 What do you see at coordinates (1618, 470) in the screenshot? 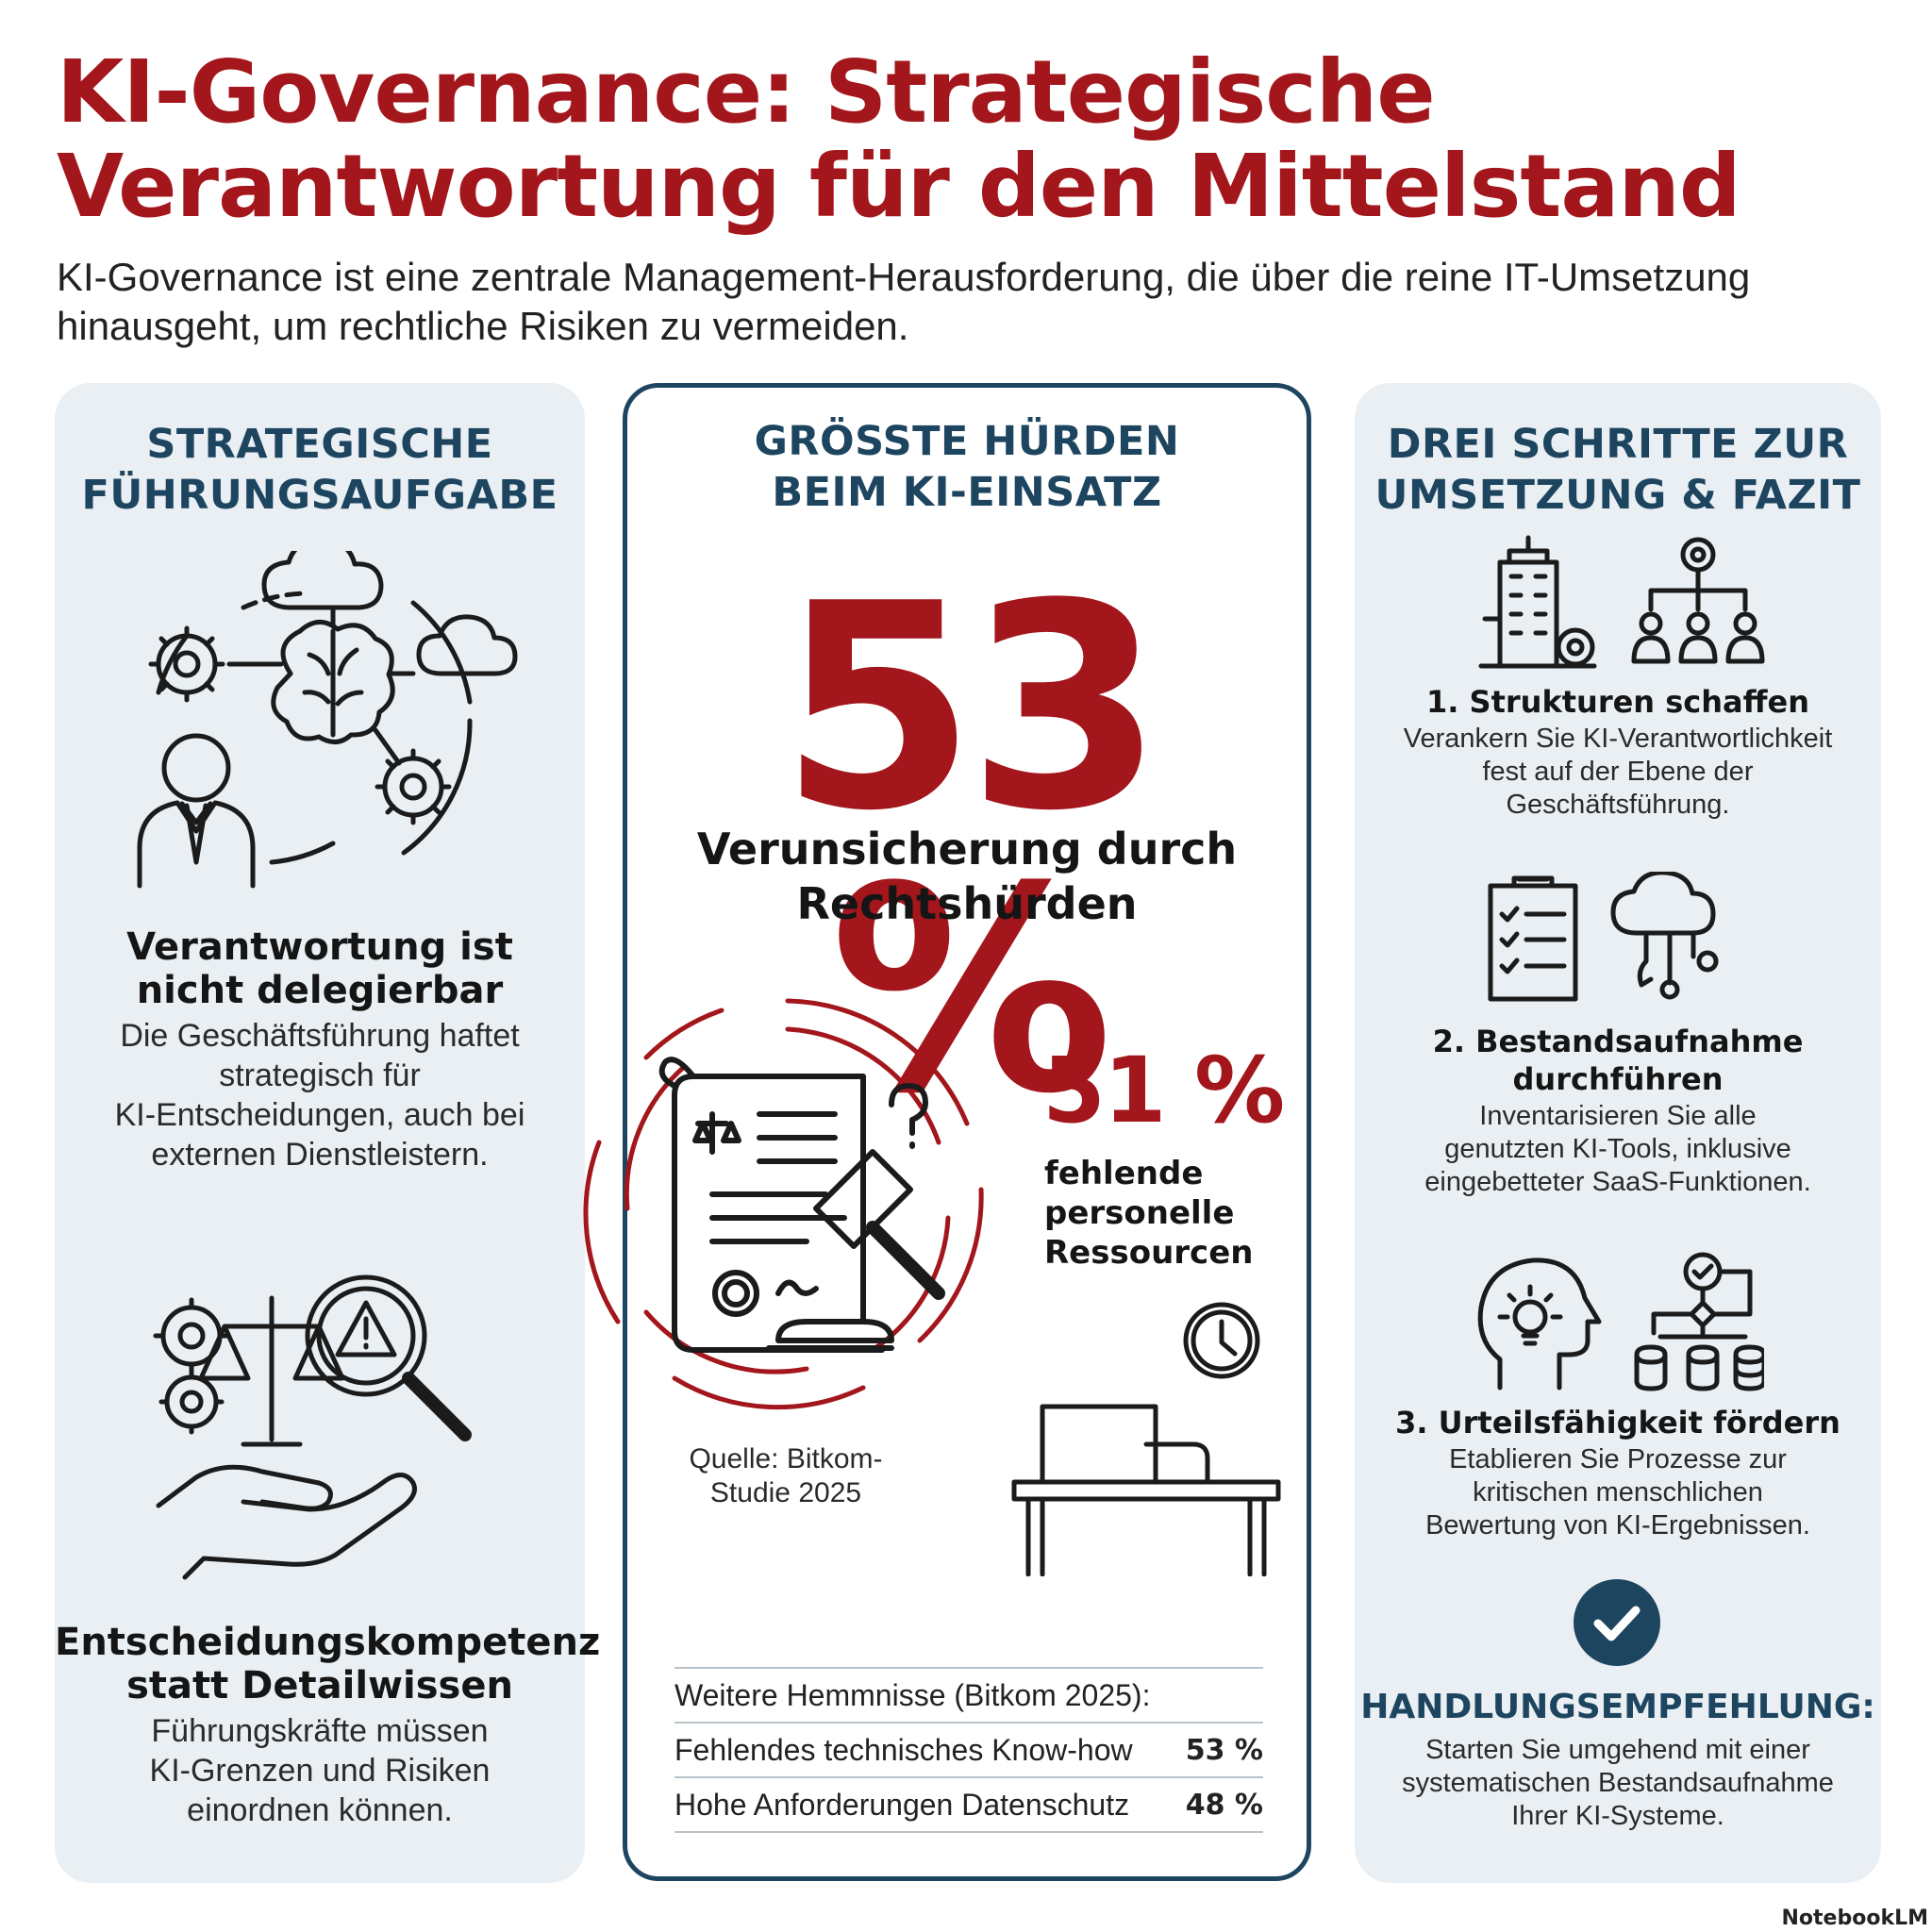
I see `panel-heading: DREI SCHRITTE ZUR UMSETZUNG & FAZIT` at bounding box center [1618, 470].